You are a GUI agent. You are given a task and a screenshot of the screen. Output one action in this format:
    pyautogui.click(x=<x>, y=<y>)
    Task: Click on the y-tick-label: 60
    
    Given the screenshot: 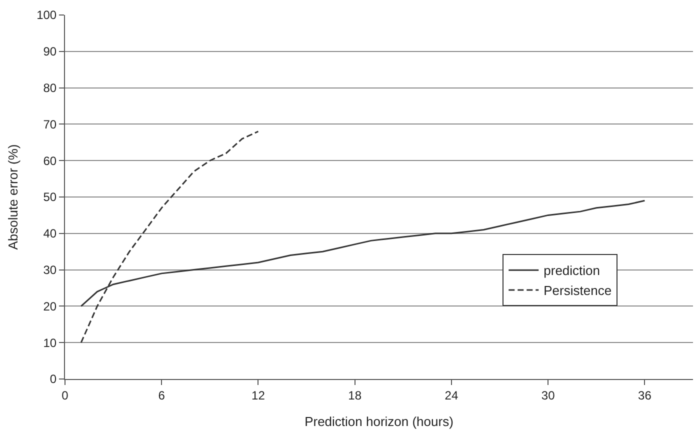 What is the action you would take?
    pyautogui.click(x=50, y=161)
    